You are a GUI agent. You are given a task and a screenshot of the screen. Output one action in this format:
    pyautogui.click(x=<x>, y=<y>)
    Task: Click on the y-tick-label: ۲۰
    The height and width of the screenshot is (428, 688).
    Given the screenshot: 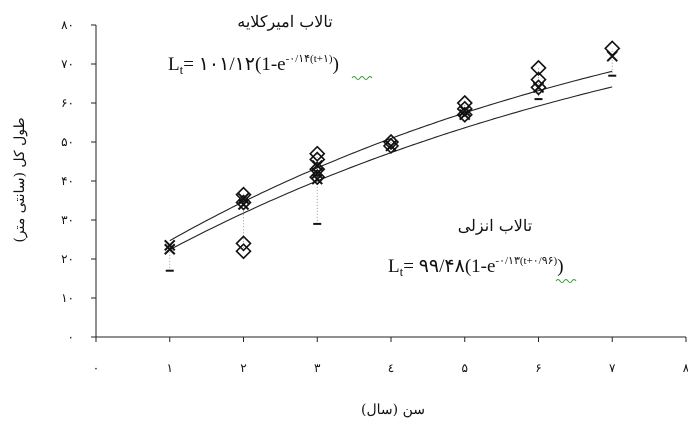 What is the action you would take?
    pyautogui.click(x=67, y=259)
    